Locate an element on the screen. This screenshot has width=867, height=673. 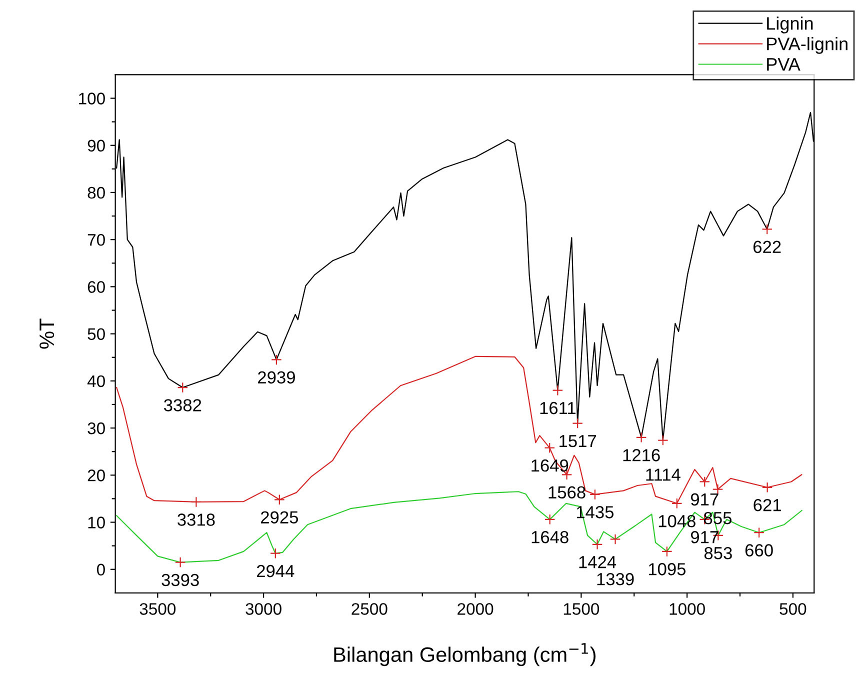
annotation: 621 is located at coordinates (767, 505).